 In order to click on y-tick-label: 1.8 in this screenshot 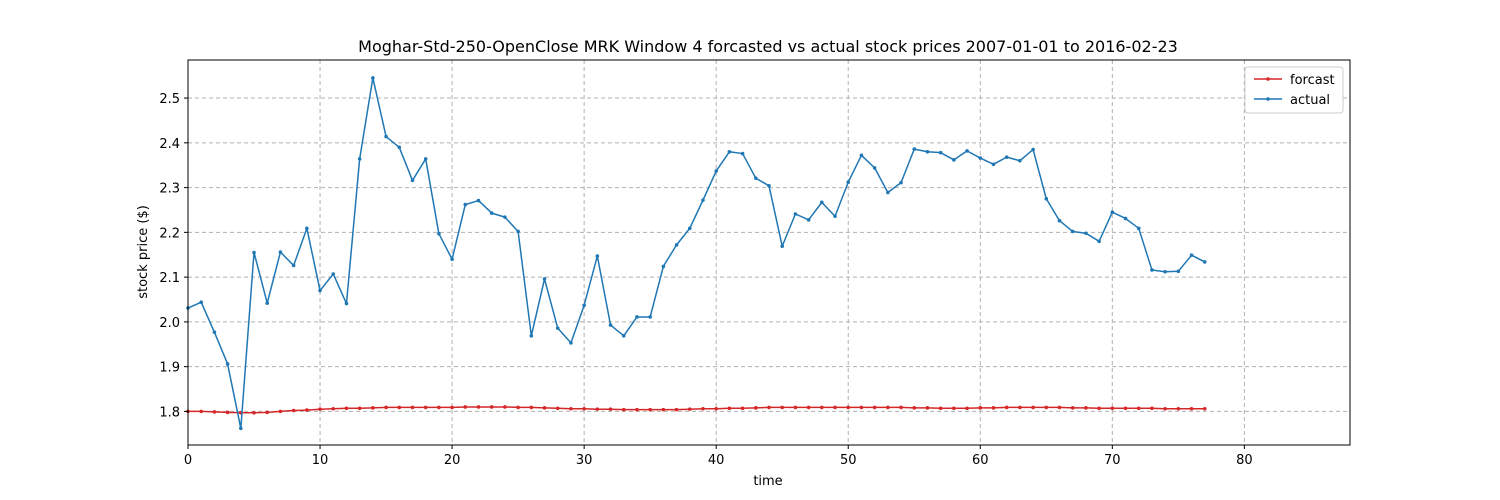, I will do `click(169, 412)`.